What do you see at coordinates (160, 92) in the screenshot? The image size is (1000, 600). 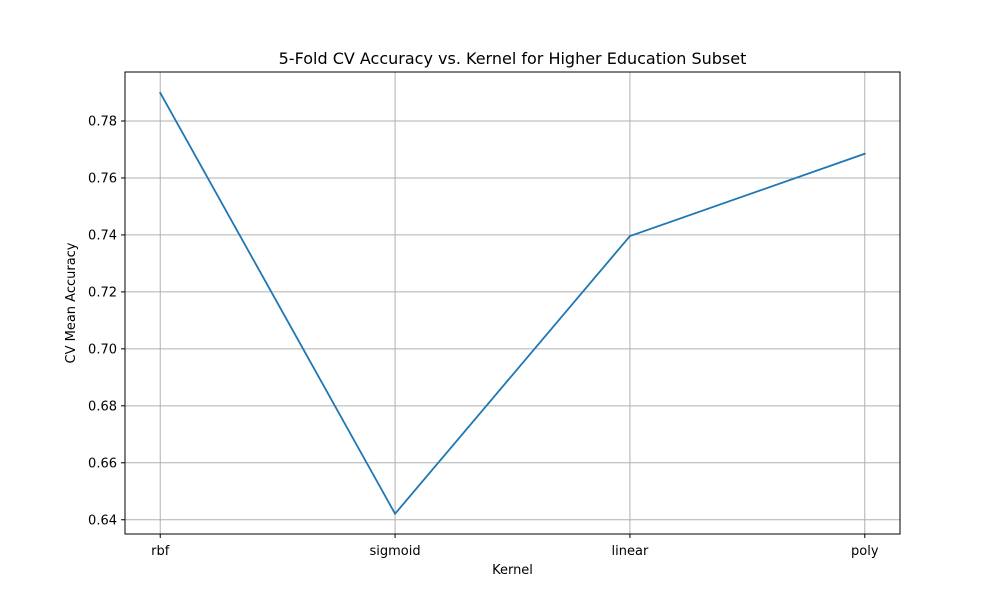 I see `data-point-rbf` at bounding box center [160, 92].